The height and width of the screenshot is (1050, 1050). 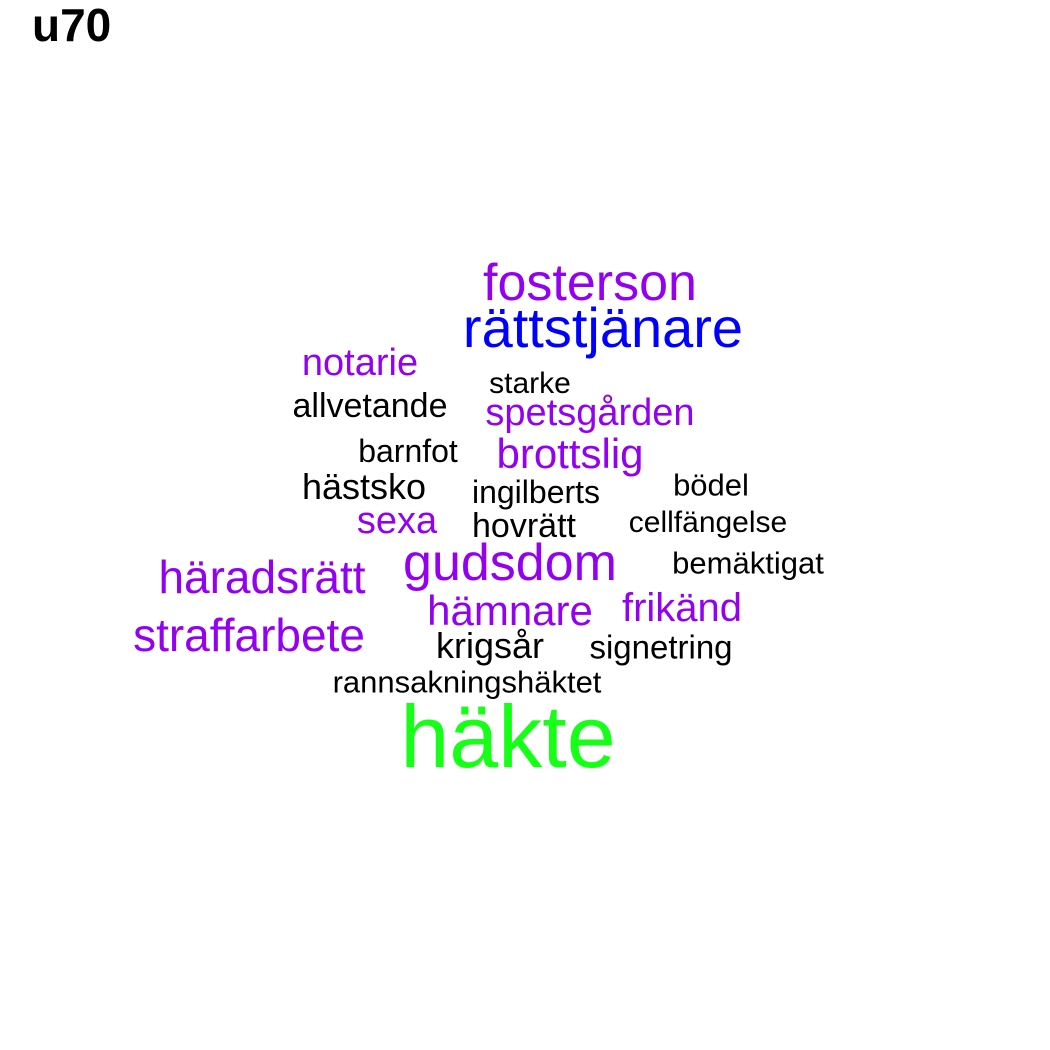 I want to click on word-frikand: frikänd, so click(x=682, y=608).